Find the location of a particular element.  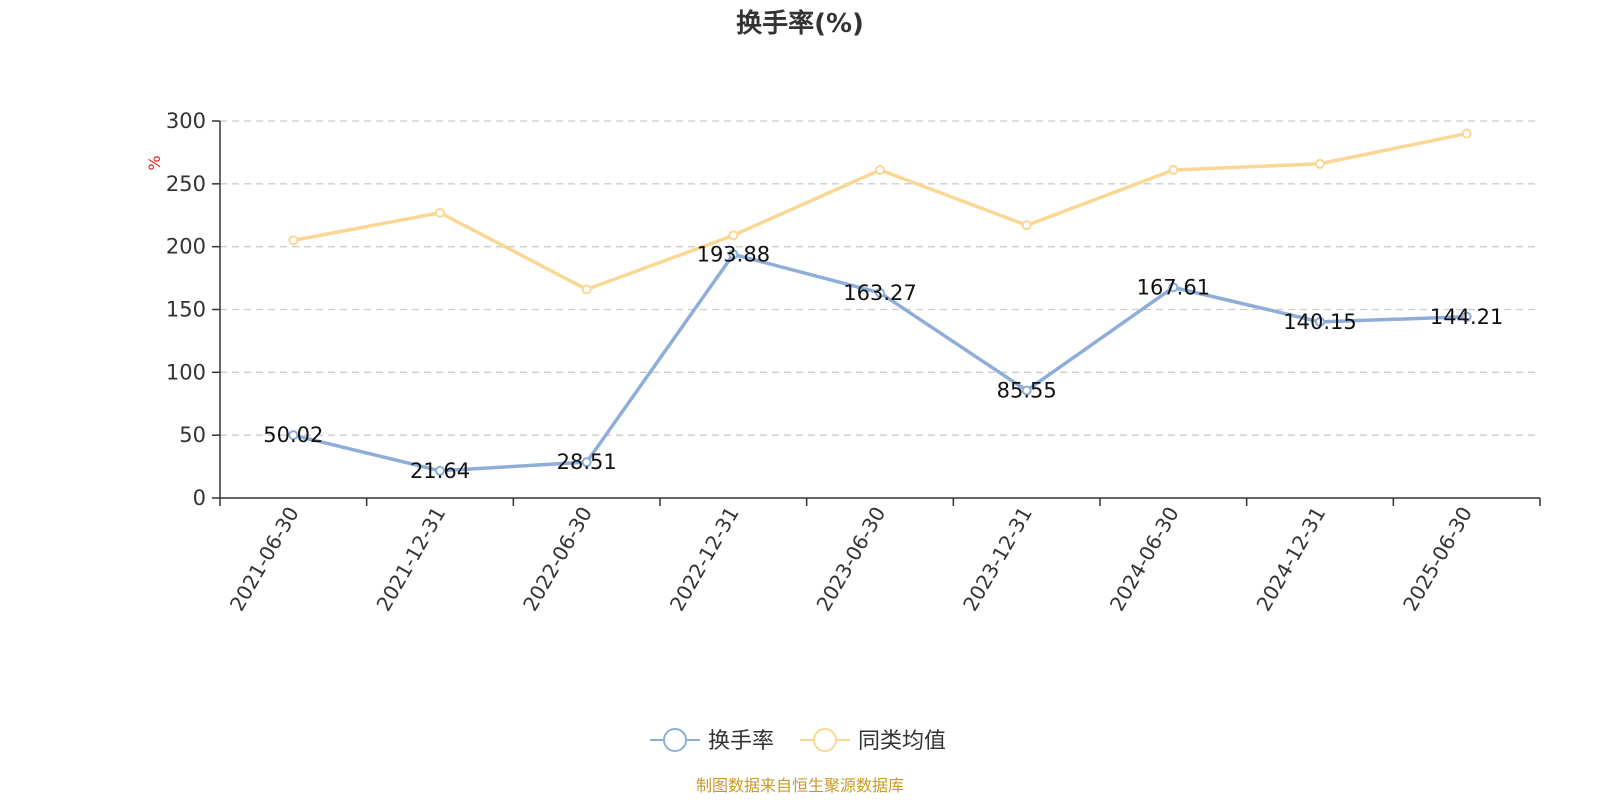

data-label: 144.21 is located at coordinates (1466, 317).